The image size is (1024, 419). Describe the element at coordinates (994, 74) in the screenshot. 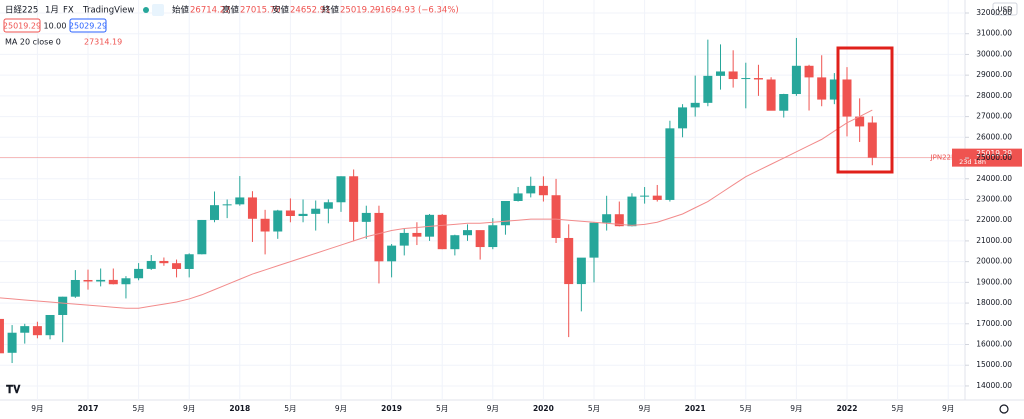

I see `y-tick-label: 29000.00` at that location.